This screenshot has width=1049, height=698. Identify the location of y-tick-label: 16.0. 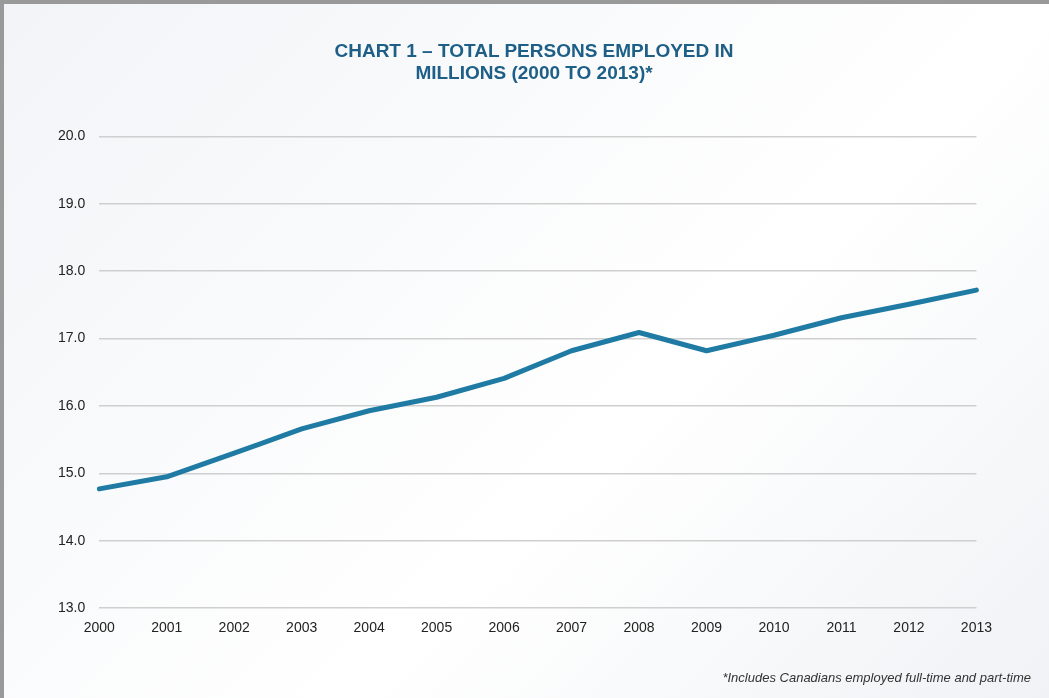
(72, 404).